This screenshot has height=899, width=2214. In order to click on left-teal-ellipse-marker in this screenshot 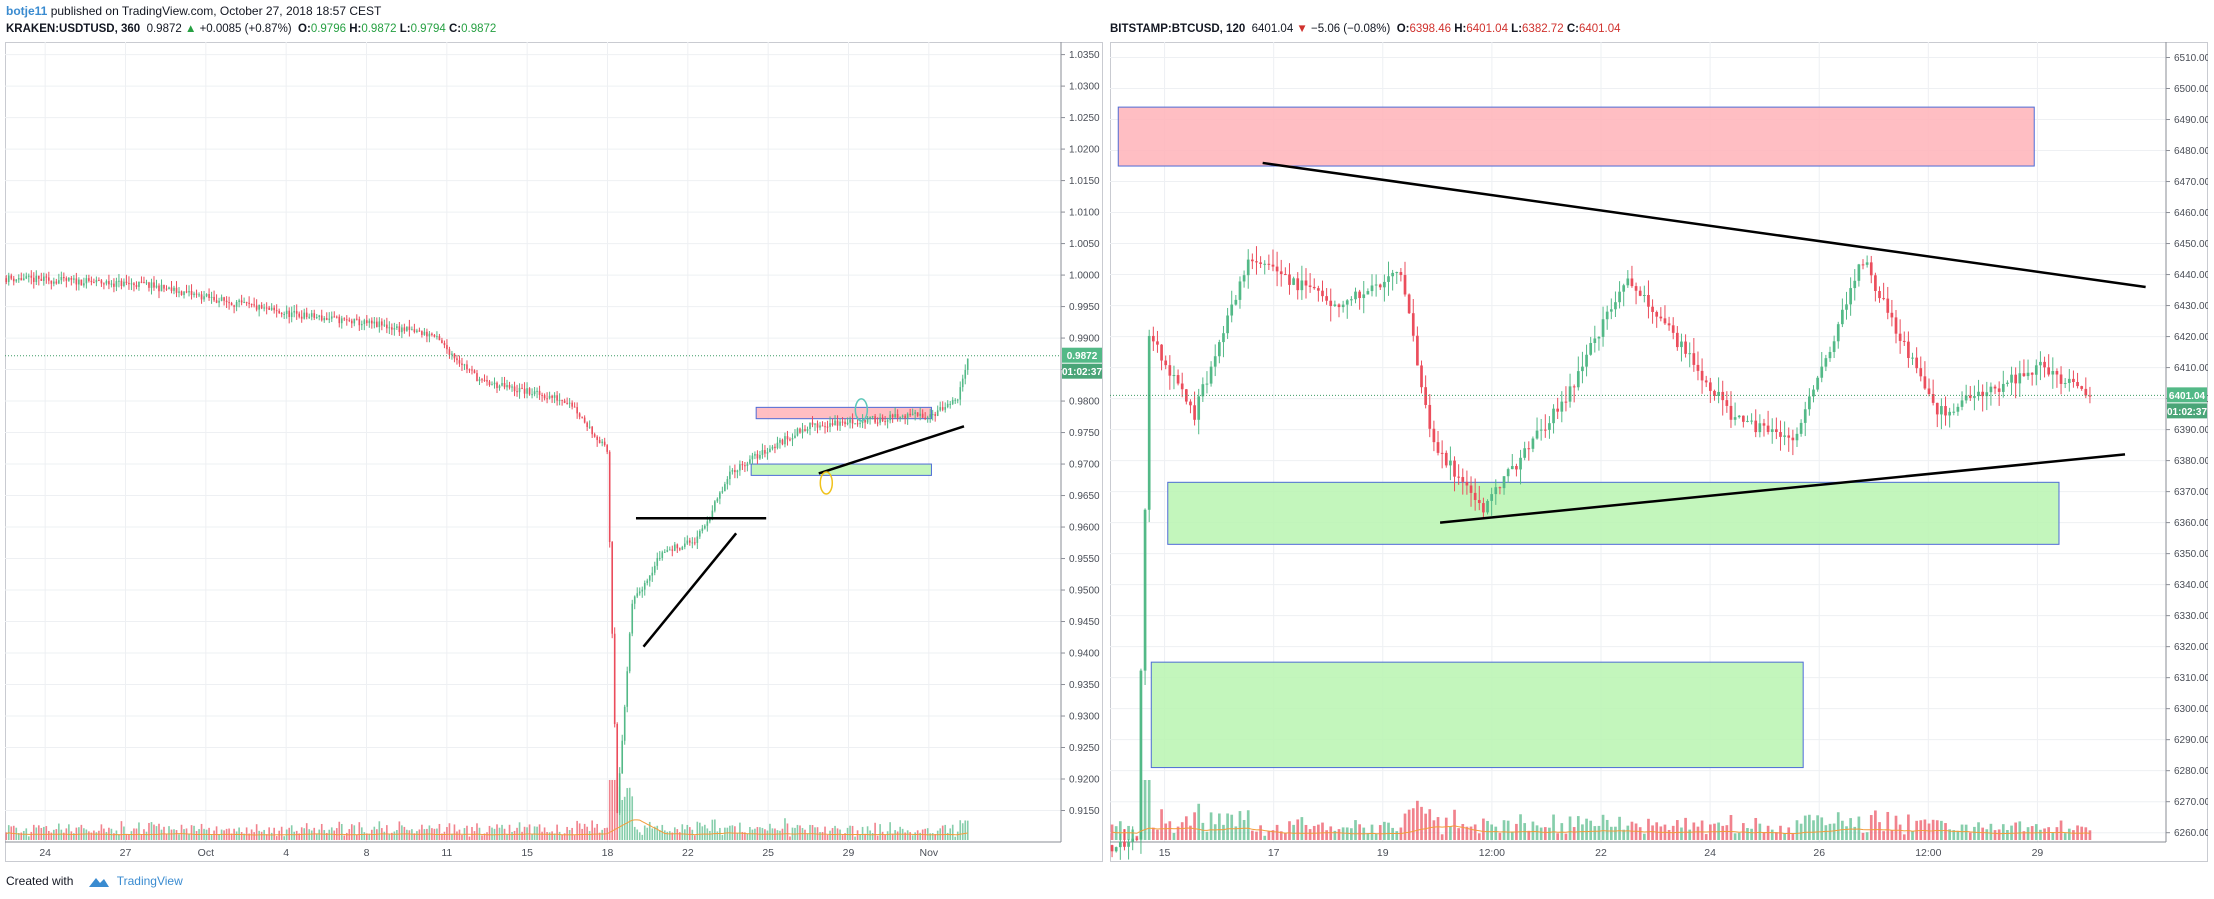, I will do `click(861, 410)`.